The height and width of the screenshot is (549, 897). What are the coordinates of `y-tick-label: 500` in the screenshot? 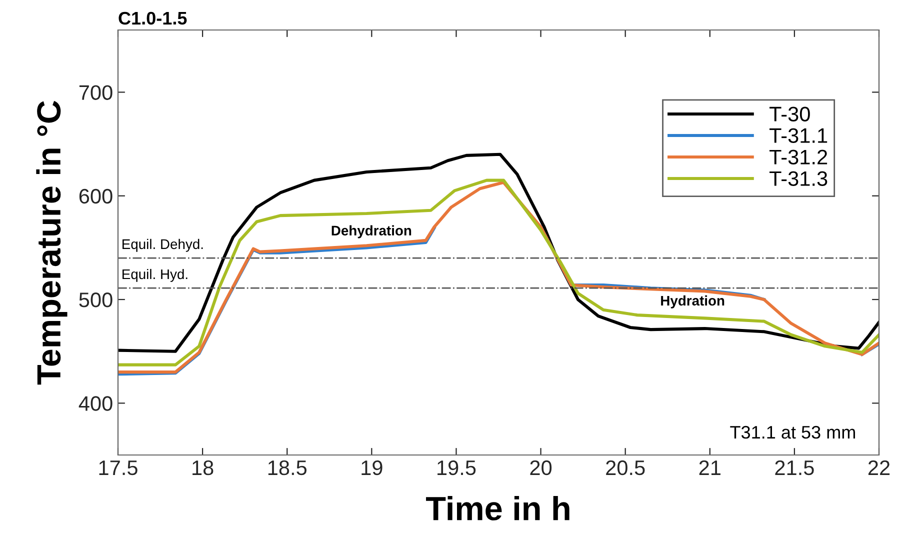 It's located at (95, 300).